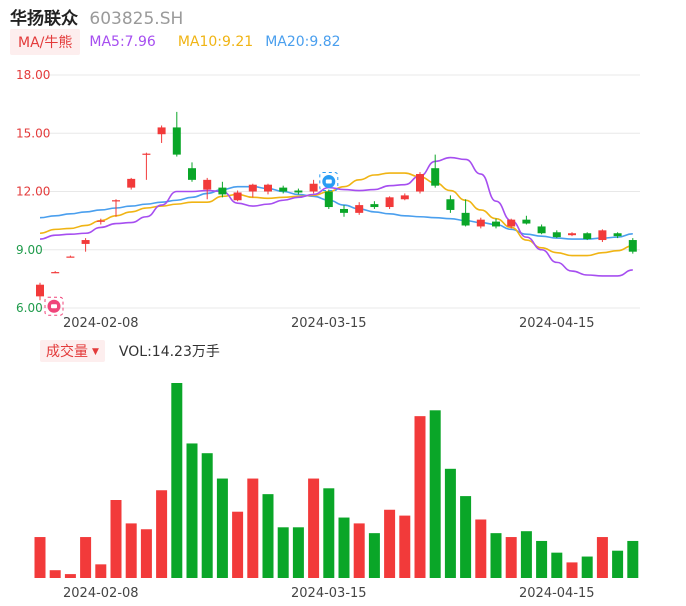  What do you see at coordinates (54, 306) in the screenshot?
I see `bull-icon` at bounding box center [54, 306].